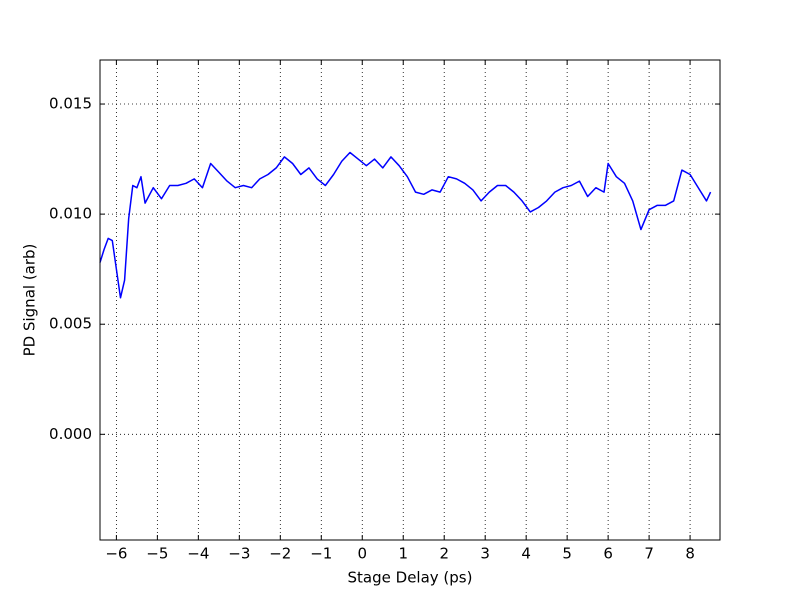 The height and width of the screenshot is (600, 800). Describe the element at coordinates (444, 554) in the screenshot. I see `x-tick-label: 2` at that location.